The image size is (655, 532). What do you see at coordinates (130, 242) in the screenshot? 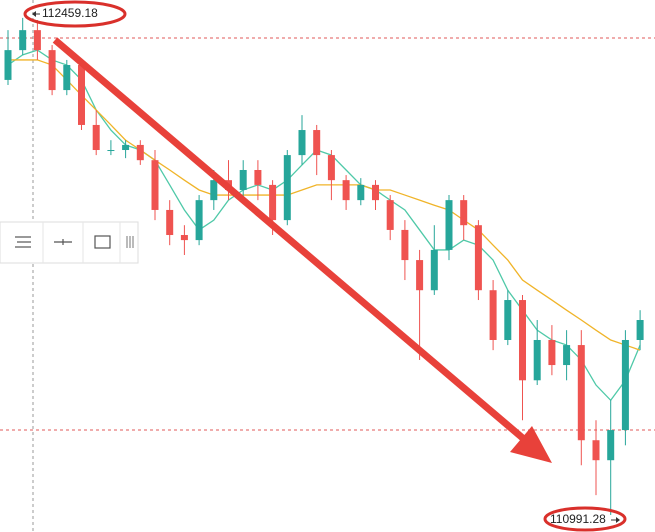
I see `drag-handle` at bounding box center [130, 242].